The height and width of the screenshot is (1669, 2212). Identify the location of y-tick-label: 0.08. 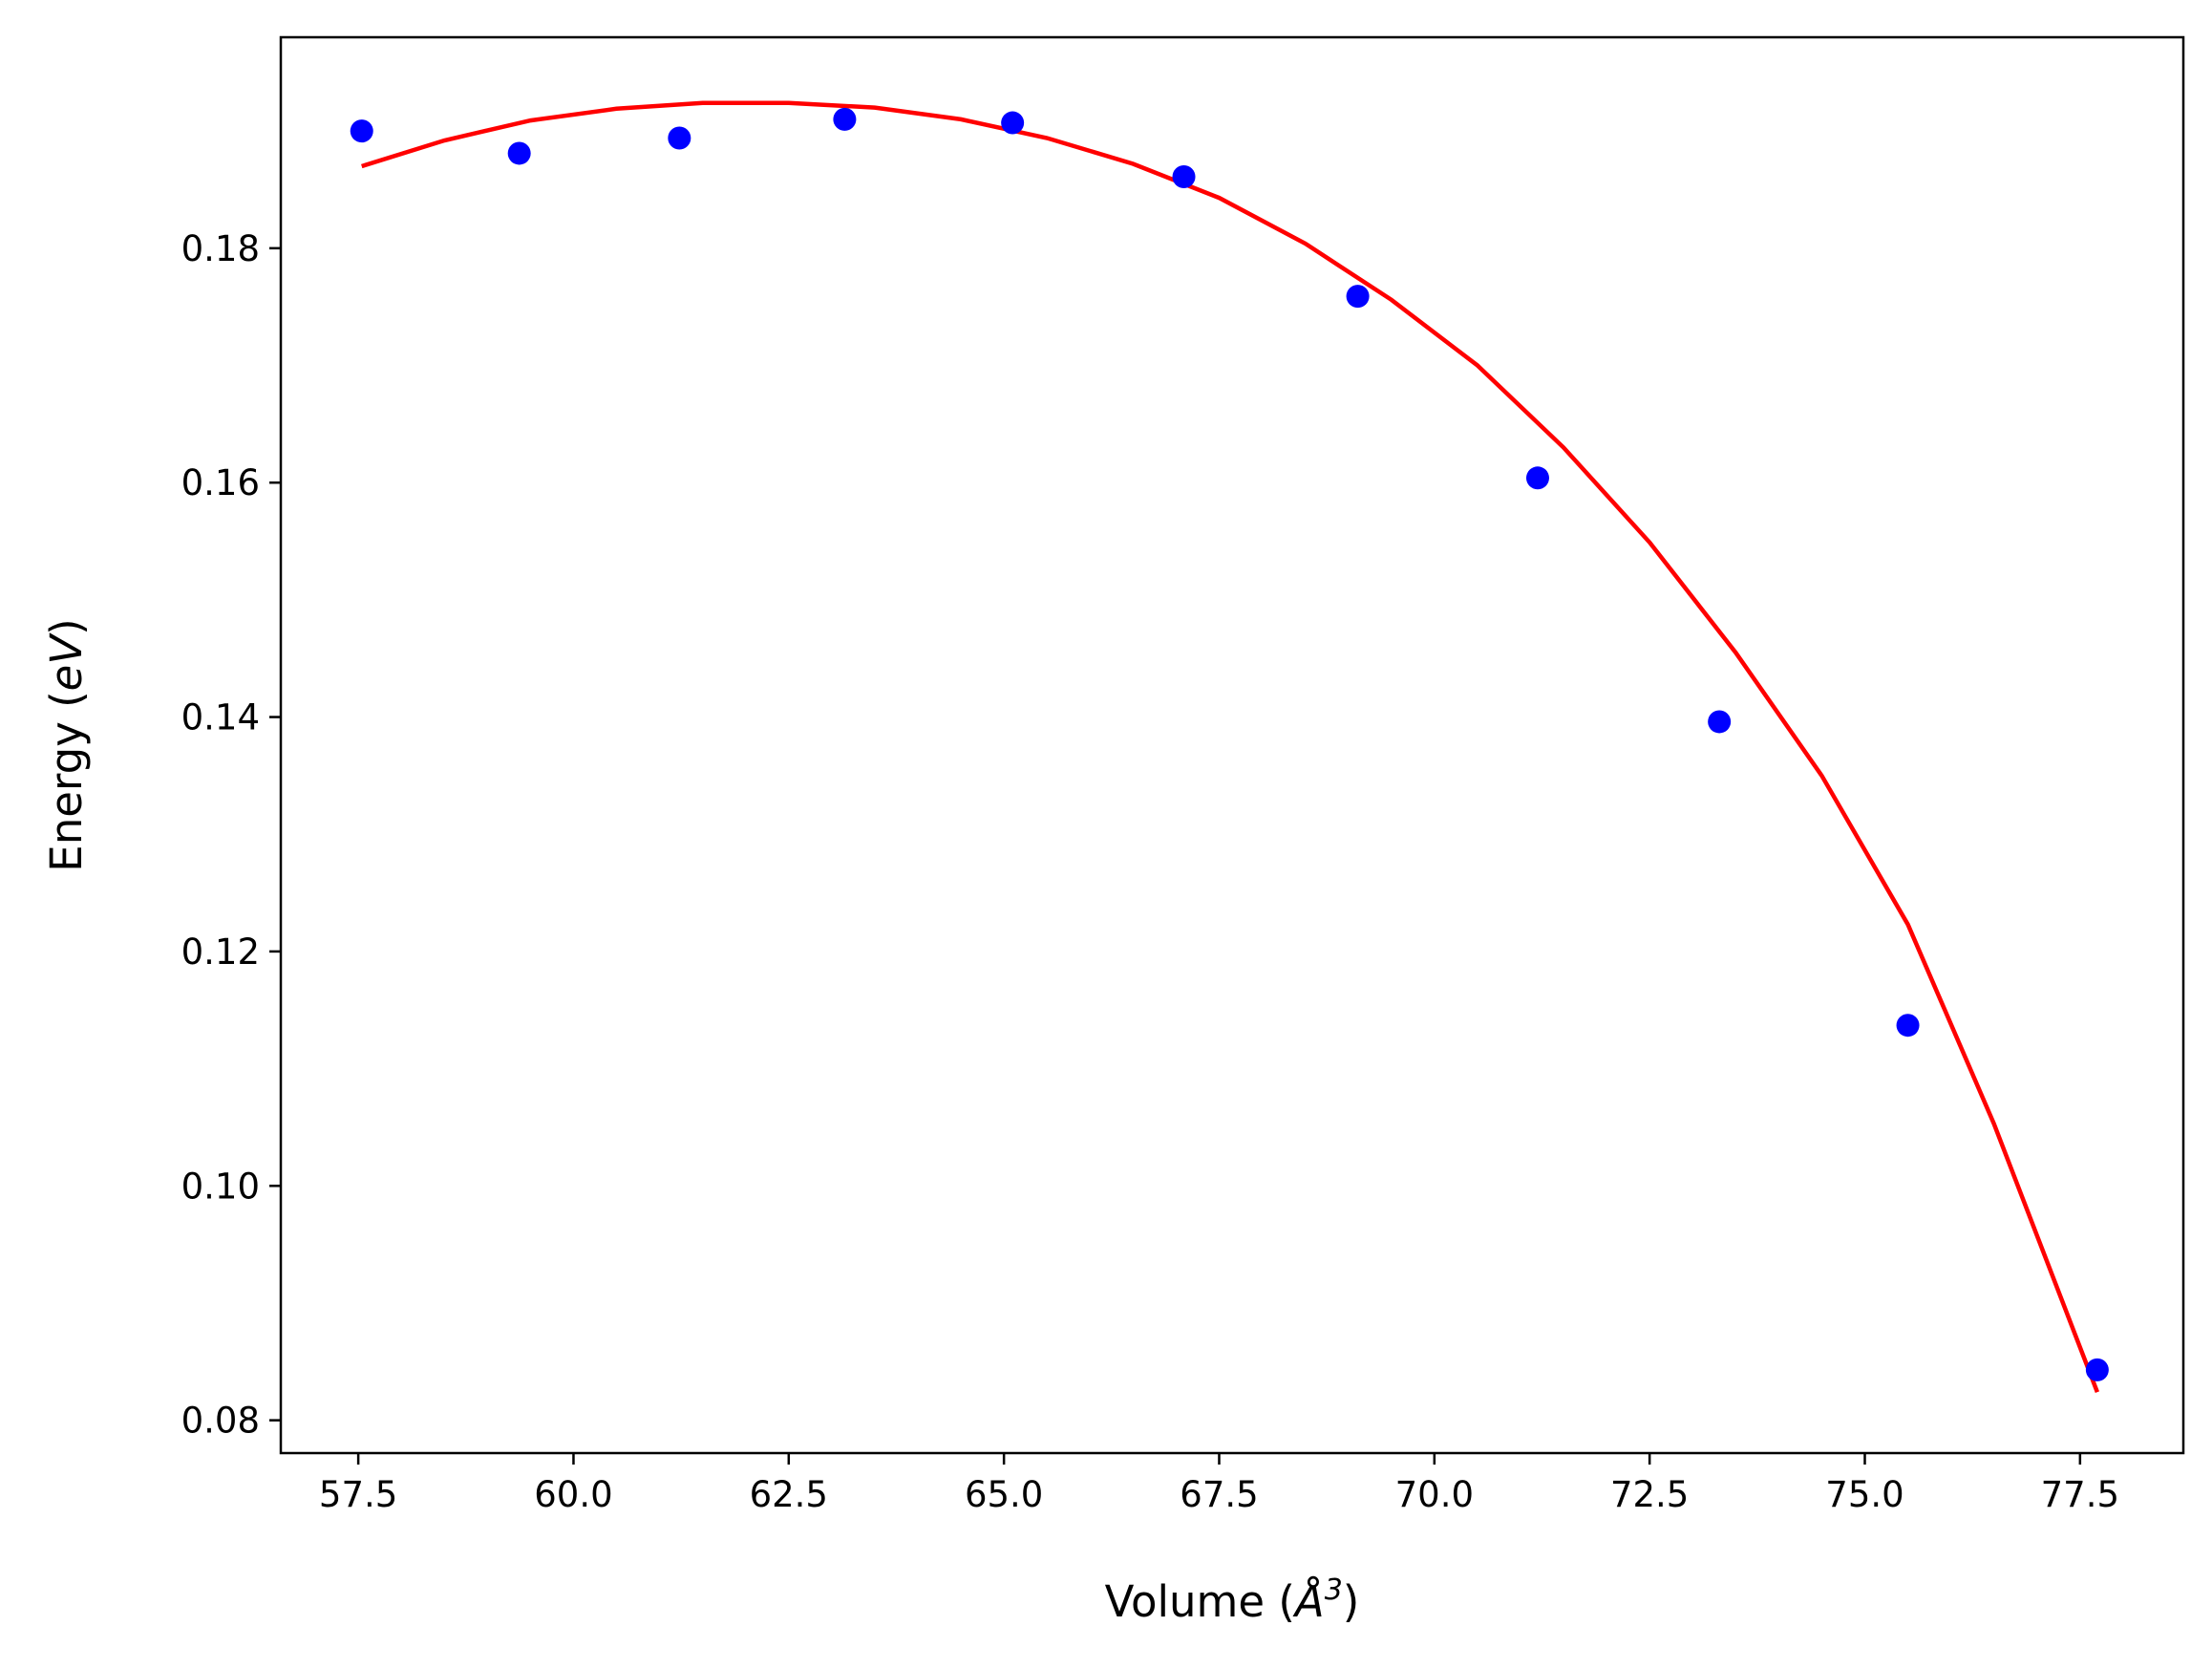
(220, 1421).